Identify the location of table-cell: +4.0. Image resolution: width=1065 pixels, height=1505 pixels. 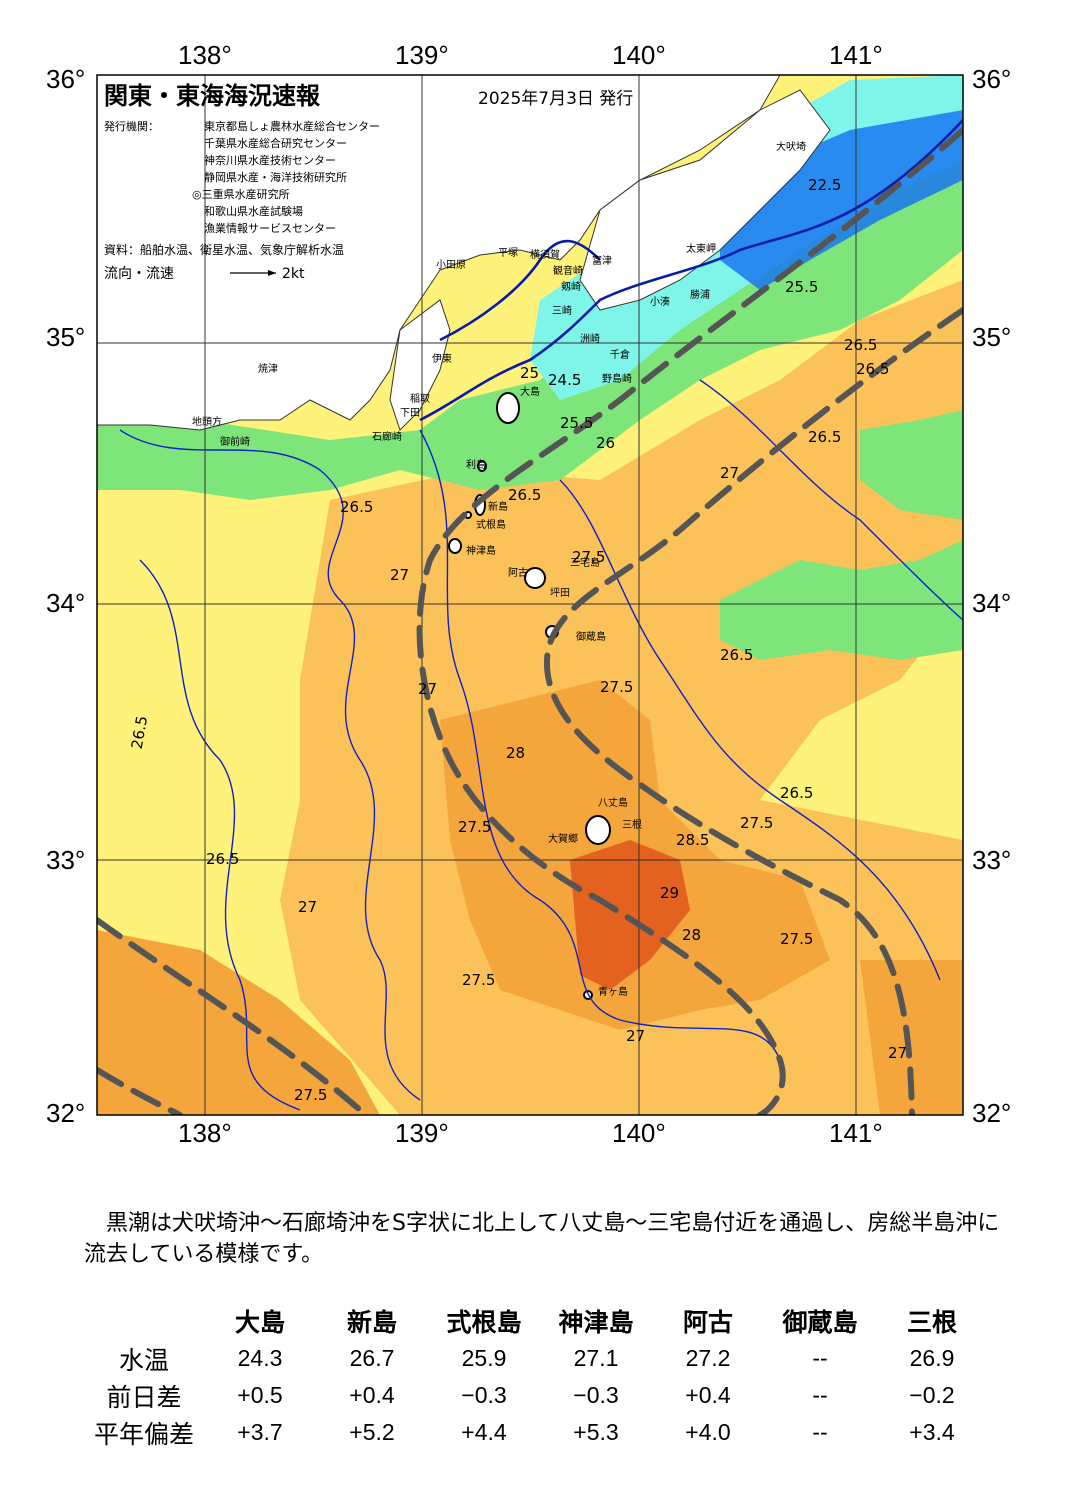
(708, 1432).